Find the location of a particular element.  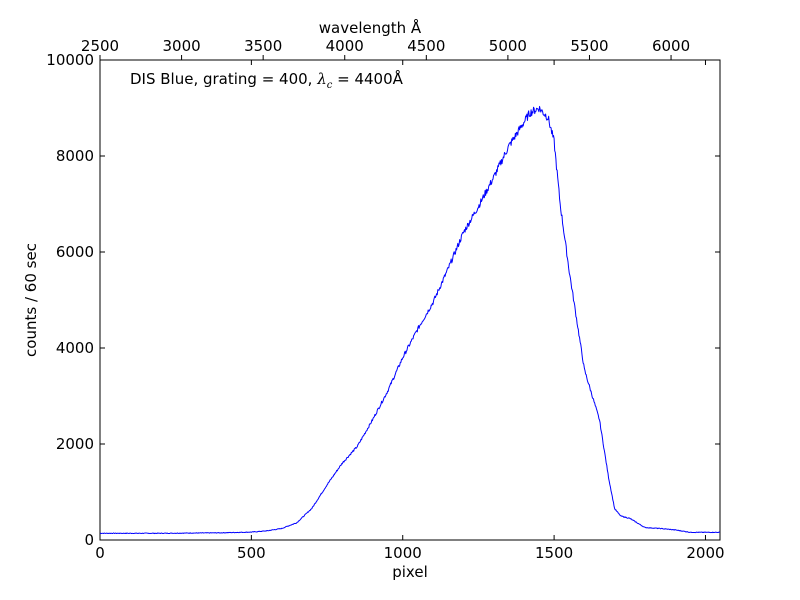

x2-tick-label: 5500 is located at coordinates (589, 46).